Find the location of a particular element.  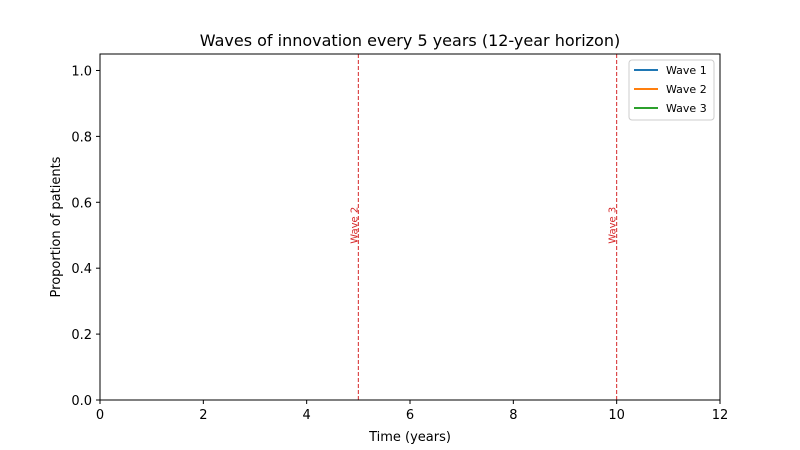

x-tick-label: 4 is located at coordinates (307, 415).